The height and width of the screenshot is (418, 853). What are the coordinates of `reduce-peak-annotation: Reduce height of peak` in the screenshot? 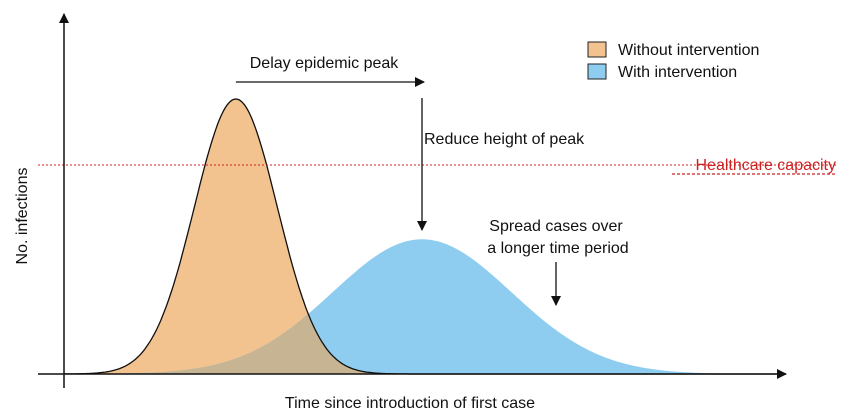 It's located at (504, 139).